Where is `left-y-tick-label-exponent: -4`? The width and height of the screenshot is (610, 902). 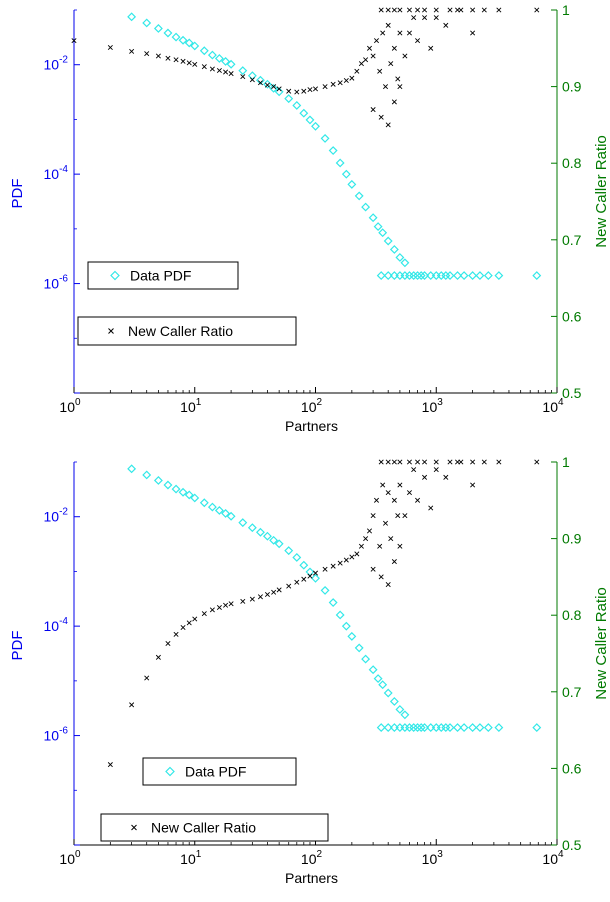 left-y-tick-label-exponent: -4 is located at coordinates (63, 621).